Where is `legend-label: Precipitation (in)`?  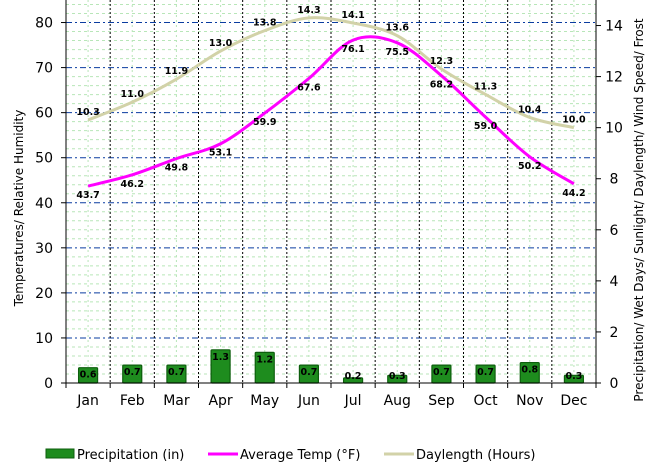
legend-label: Precipitation (in) is located at coordinates (130, 455).